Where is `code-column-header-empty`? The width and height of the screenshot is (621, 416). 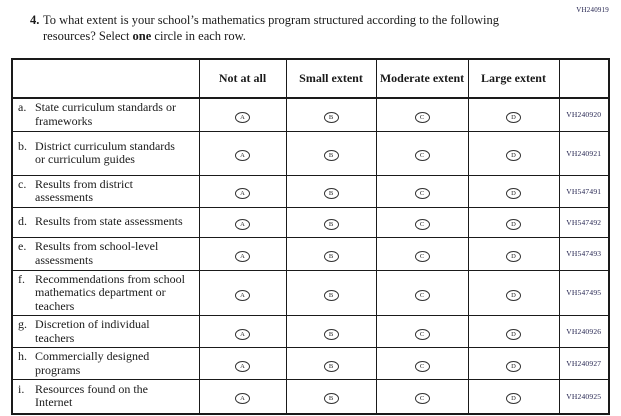
code-column-header-empty is located at coordinates (584, 78).